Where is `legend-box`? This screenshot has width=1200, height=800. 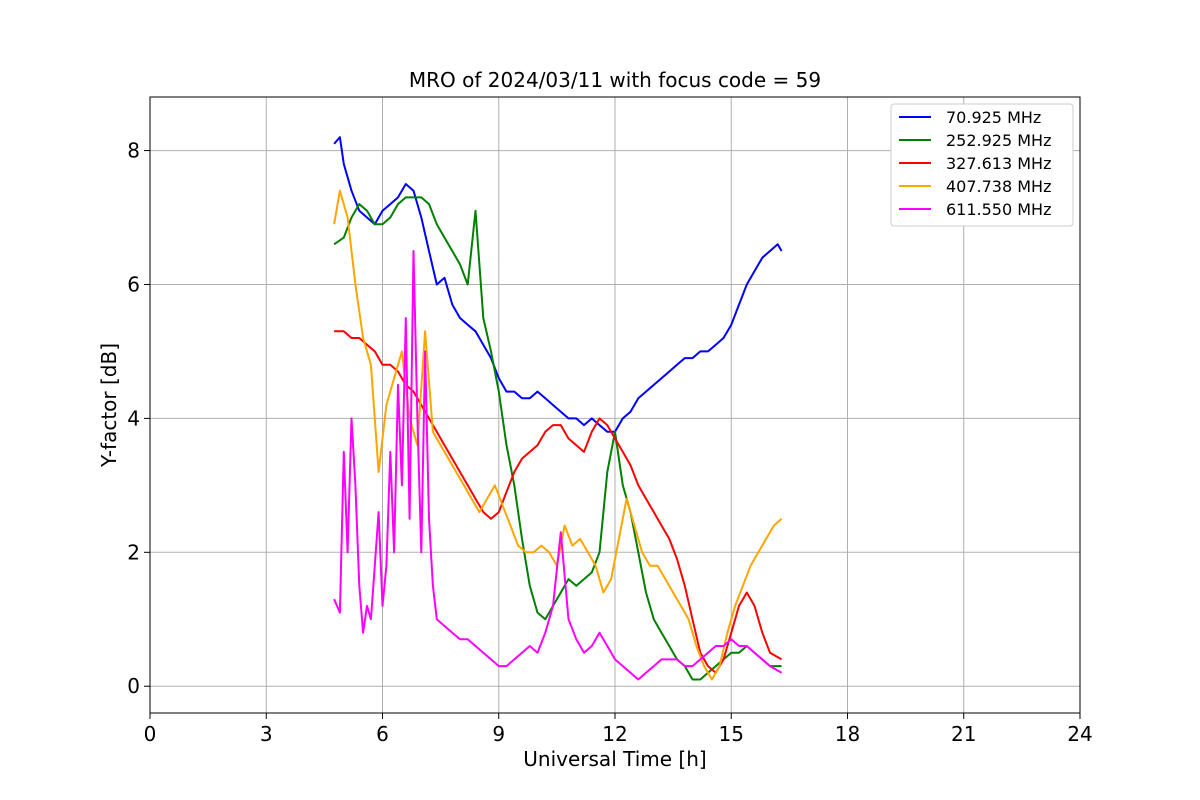
legend-box is located at coordinates (982, 165).